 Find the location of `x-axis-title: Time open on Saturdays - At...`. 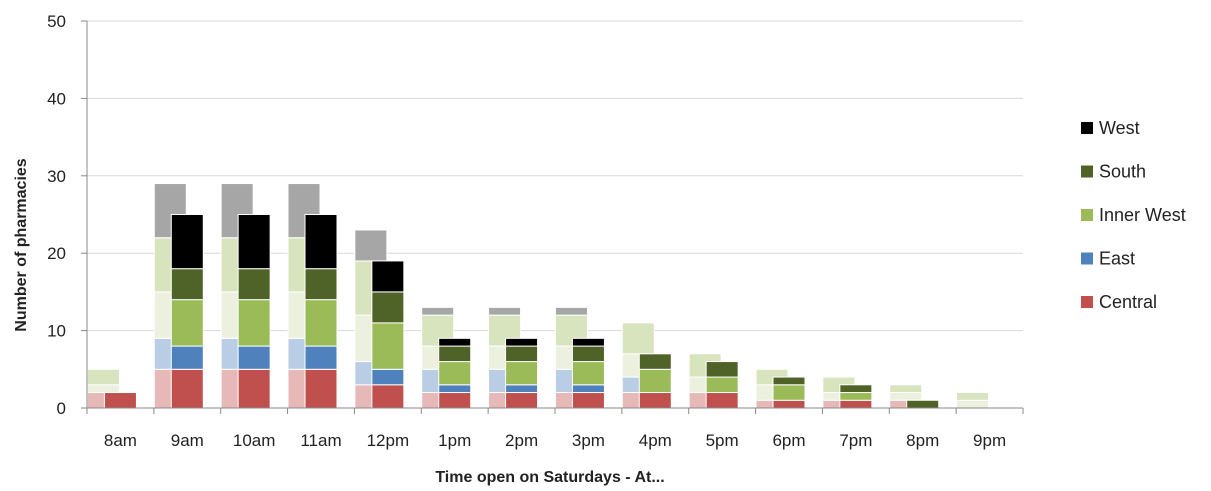

x-axis-title: Time open on Saturdays - At... is located at coordinates (549, 477).